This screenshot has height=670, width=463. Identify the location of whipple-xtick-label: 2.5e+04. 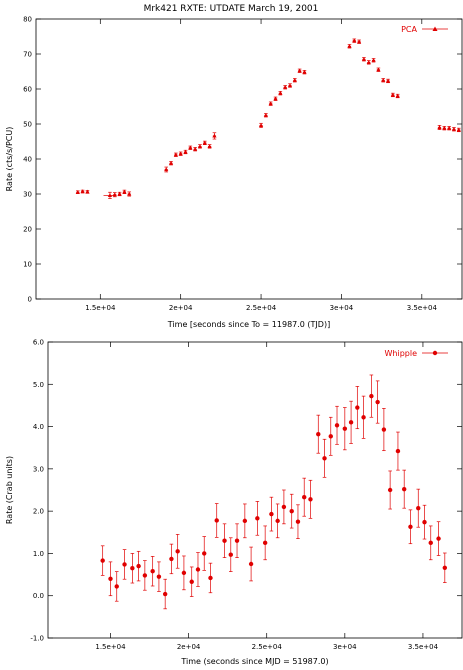
(267, 647).